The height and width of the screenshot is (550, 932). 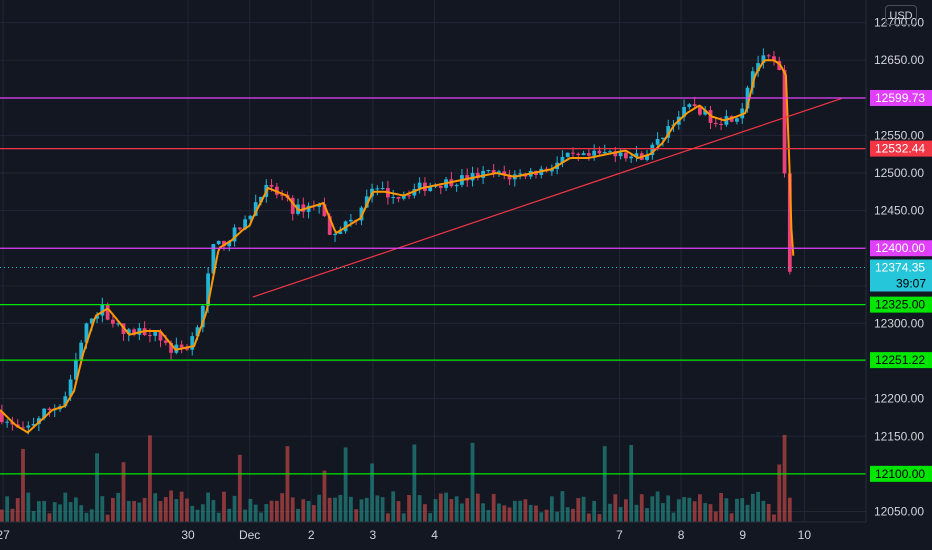 I want to click on time-axis-background, so click(x=466, y=536).